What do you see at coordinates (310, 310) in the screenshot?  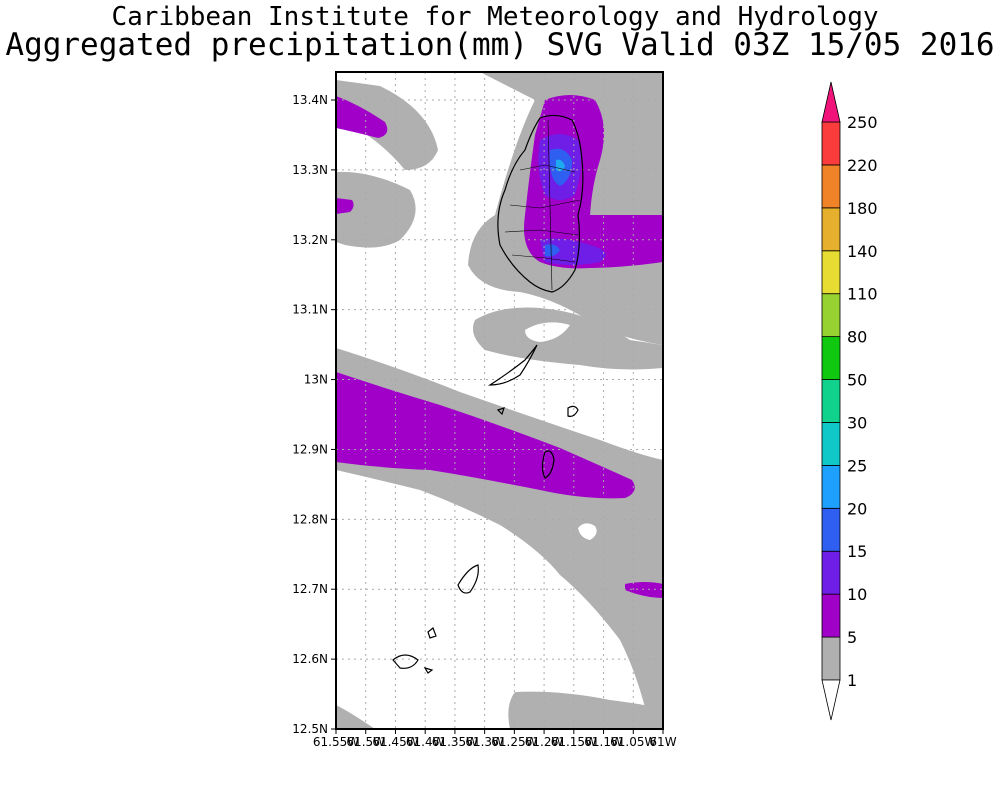 I see `lat-tick-label: 13.1N` at bounding box center [310, 310].